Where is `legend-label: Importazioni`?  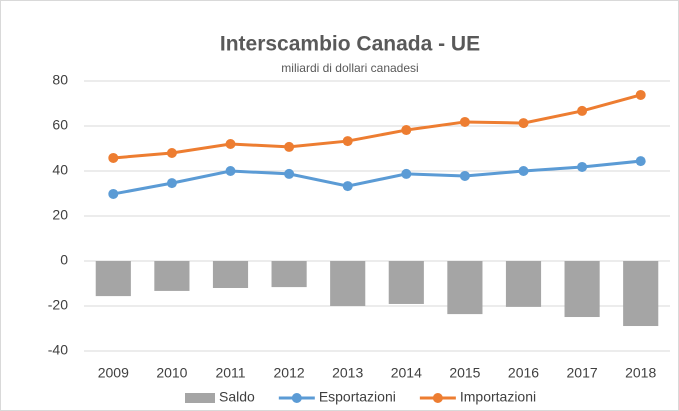
legend-label: Importazioni is located at coordinates (498, 397).